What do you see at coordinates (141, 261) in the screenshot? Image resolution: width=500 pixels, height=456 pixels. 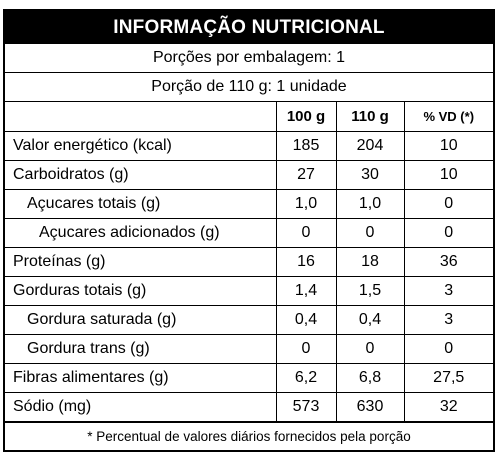 I see `nutrient-name: Proteínas (g)` at bounding box center [141, 261].